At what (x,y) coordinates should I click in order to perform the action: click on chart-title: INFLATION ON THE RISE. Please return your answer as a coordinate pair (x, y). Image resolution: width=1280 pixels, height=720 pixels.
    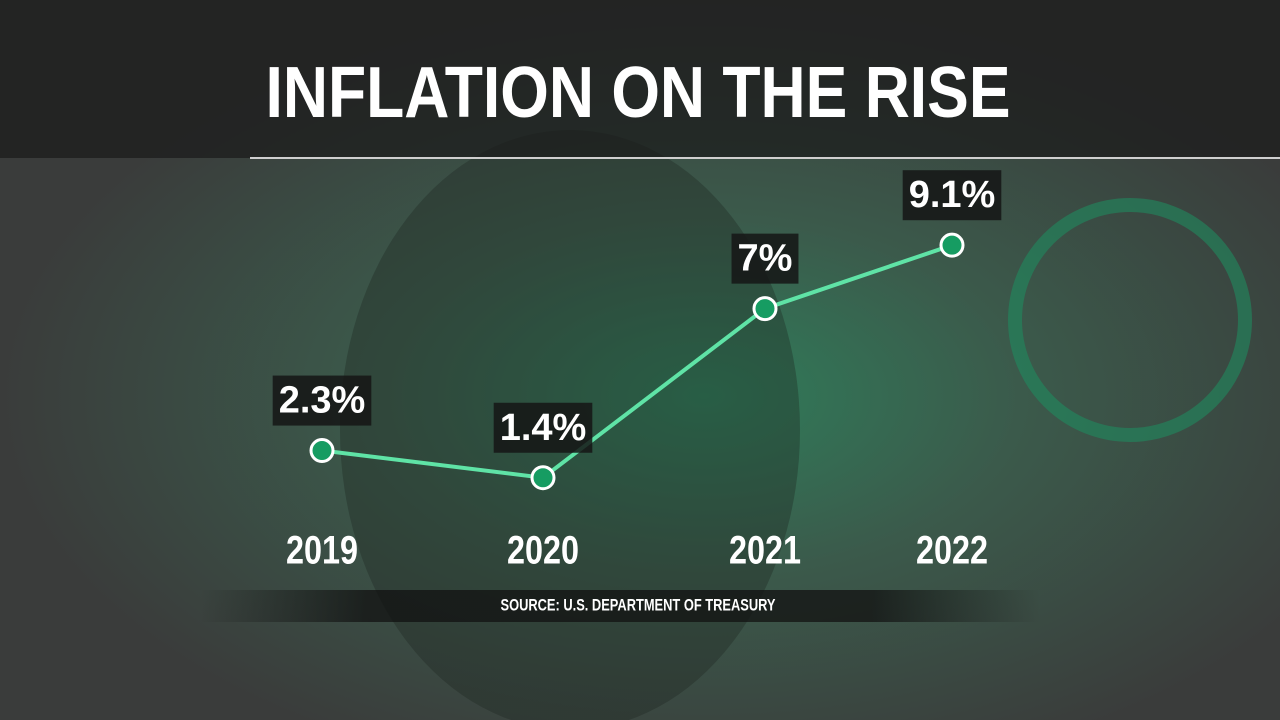
    Looking at the image, I should click on (638, 93).